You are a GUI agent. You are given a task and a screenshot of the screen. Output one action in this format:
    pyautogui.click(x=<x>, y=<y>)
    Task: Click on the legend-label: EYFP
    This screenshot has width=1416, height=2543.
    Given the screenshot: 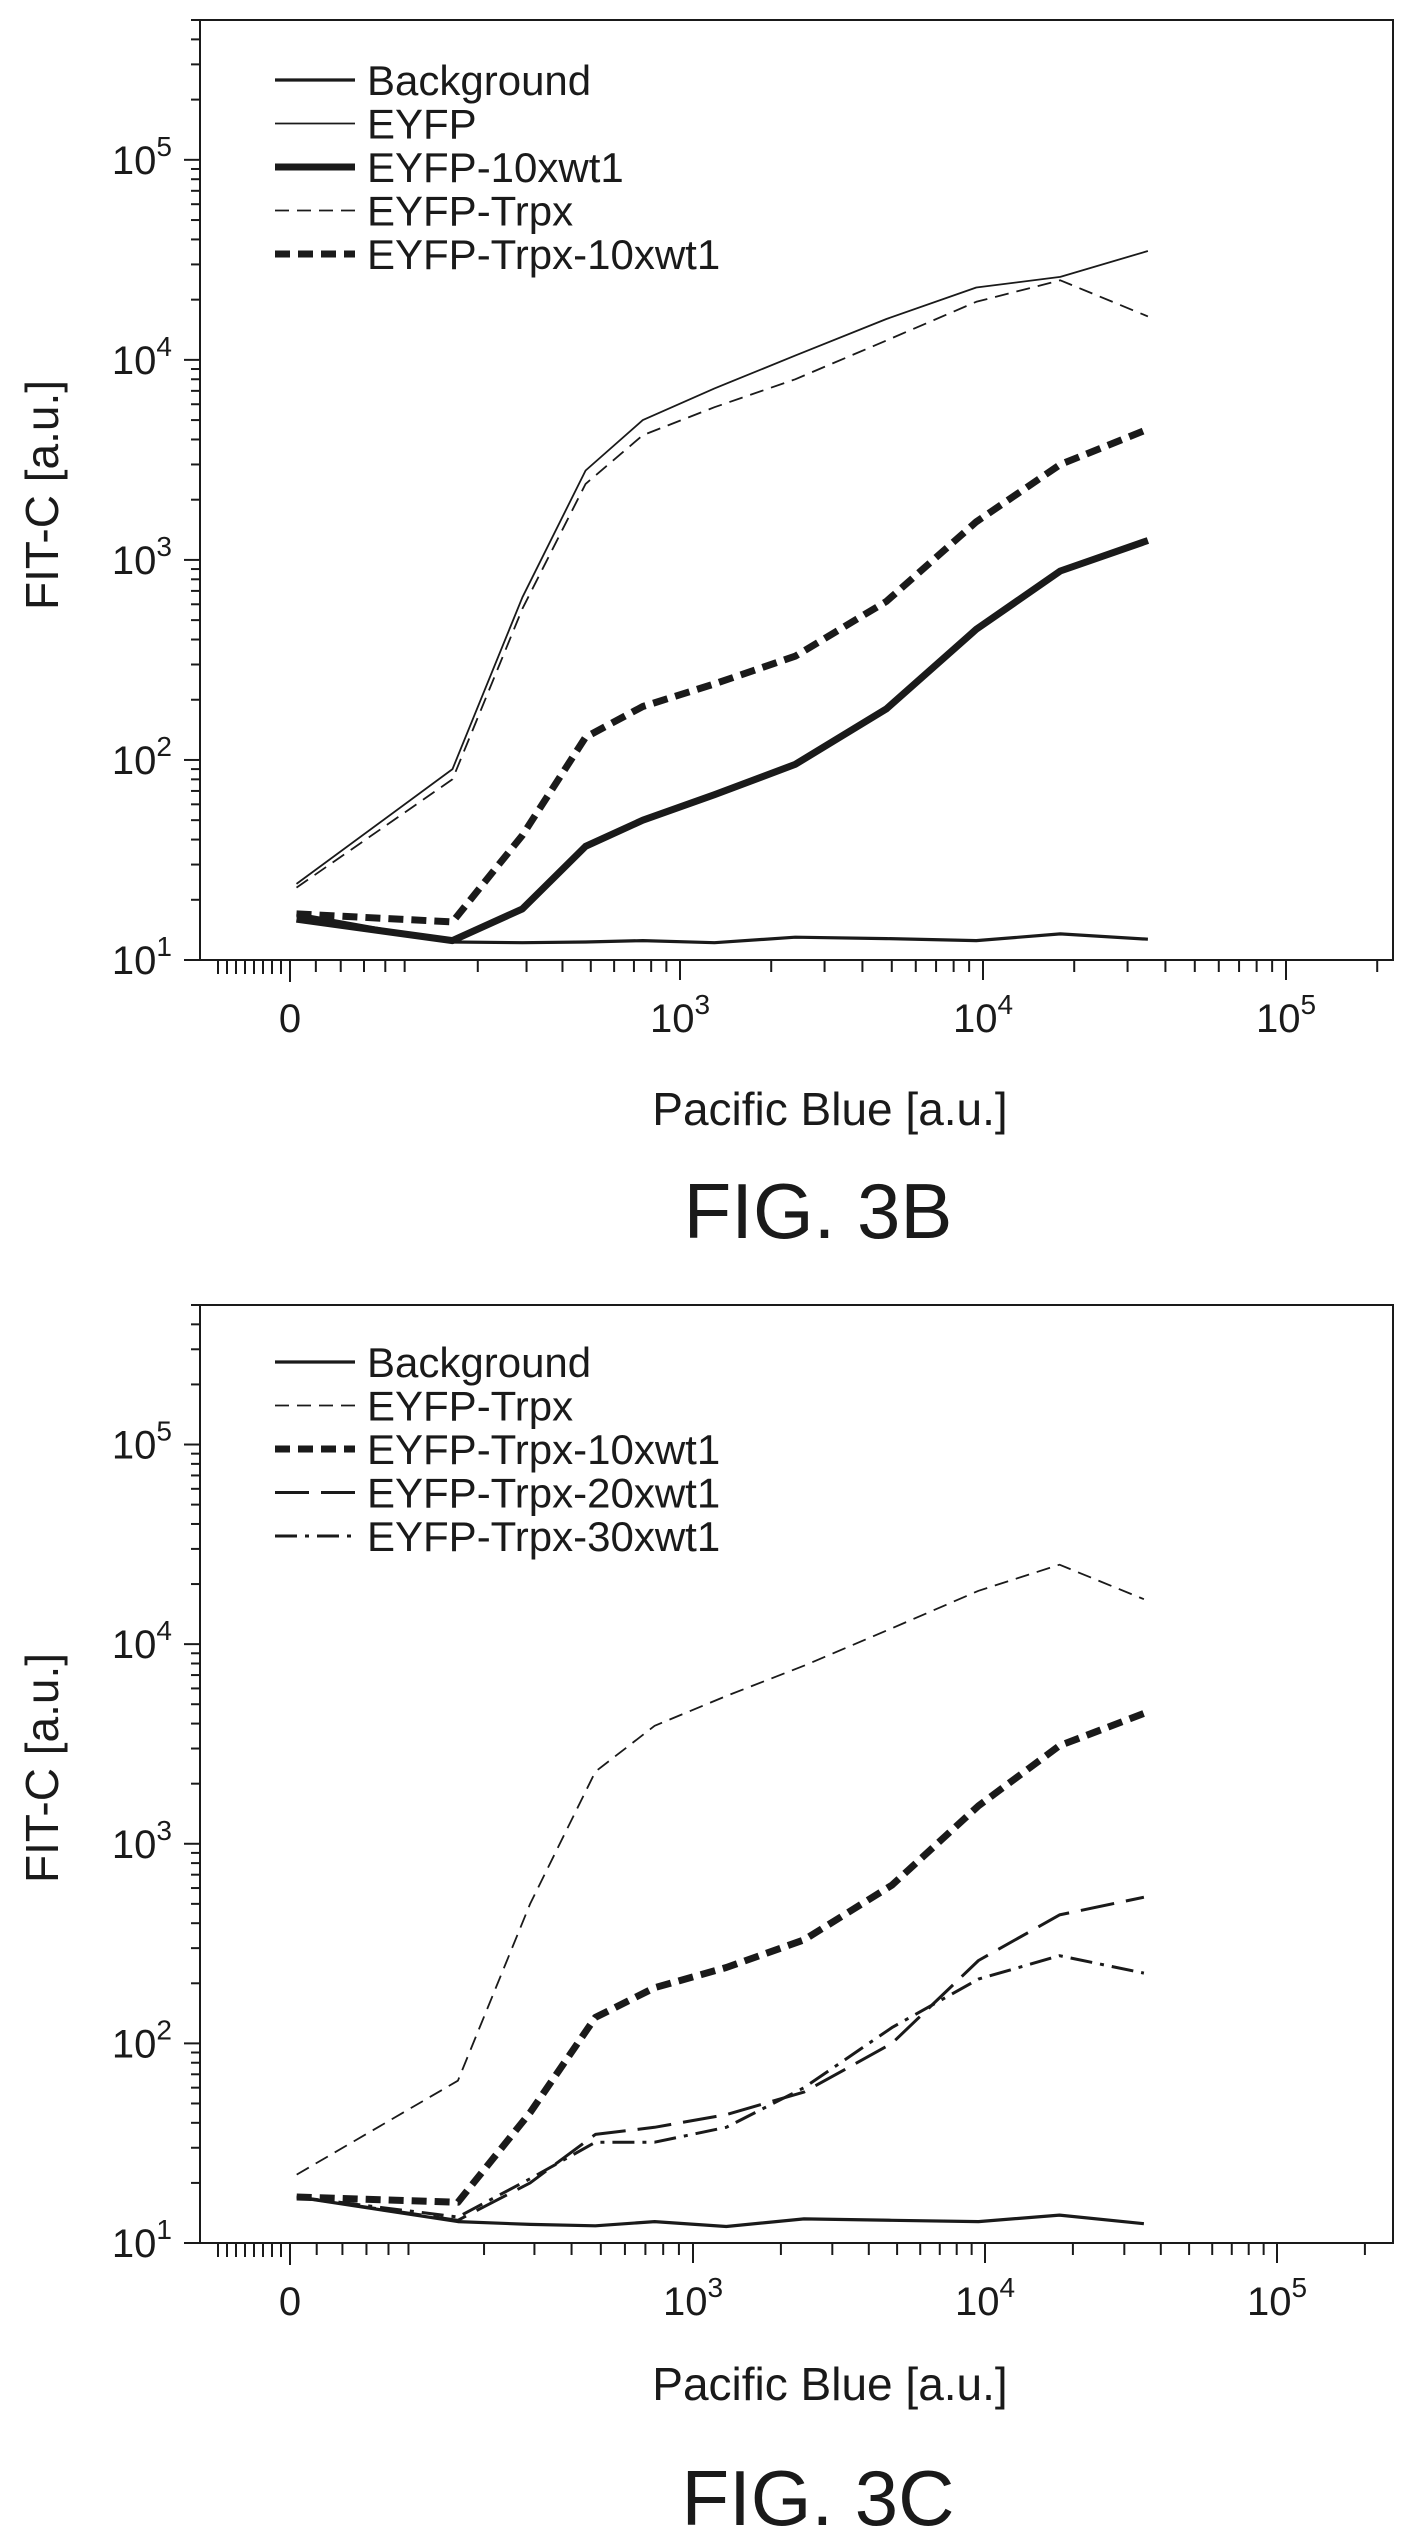 What is the action you would take?
    pyautogui.click(x=422, y=124)
    